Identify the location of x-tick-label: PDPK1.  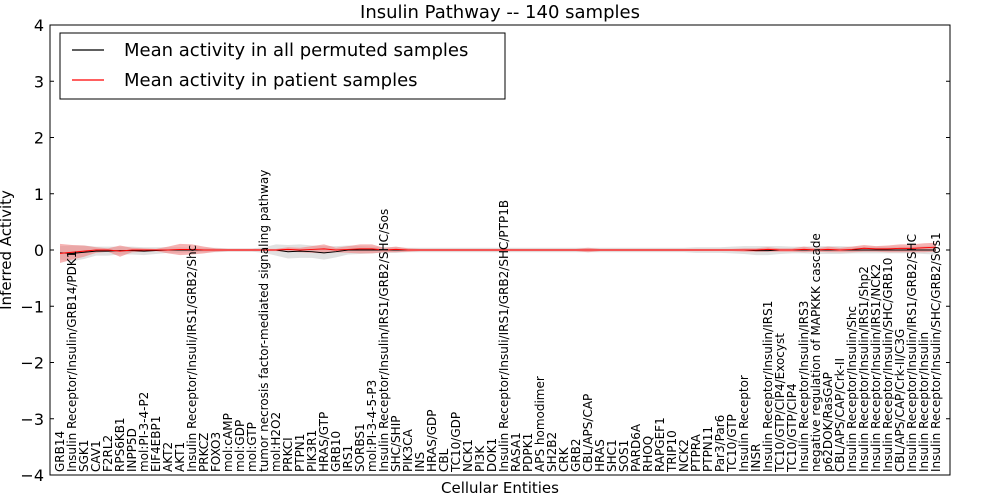
(528, 452).